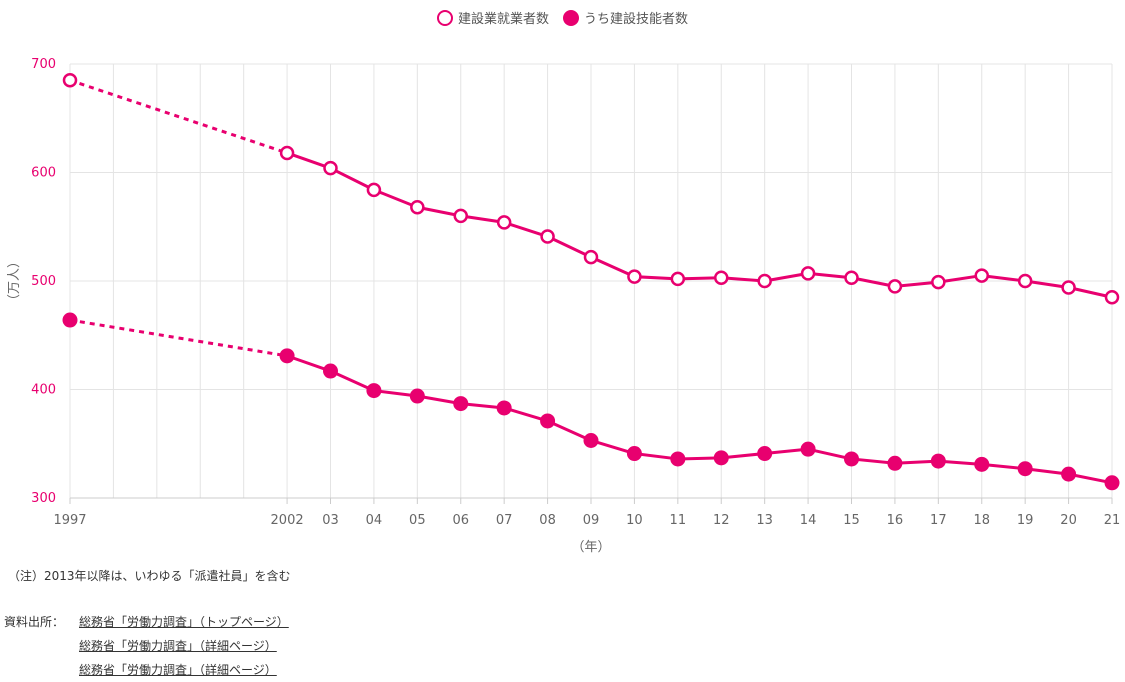 The height and width of the screenshot is (682, 1125). What do you see at coordinates (721, 520) in the screenshot?
I see `x-tick-label: 12` at bounding box center [721, 520].